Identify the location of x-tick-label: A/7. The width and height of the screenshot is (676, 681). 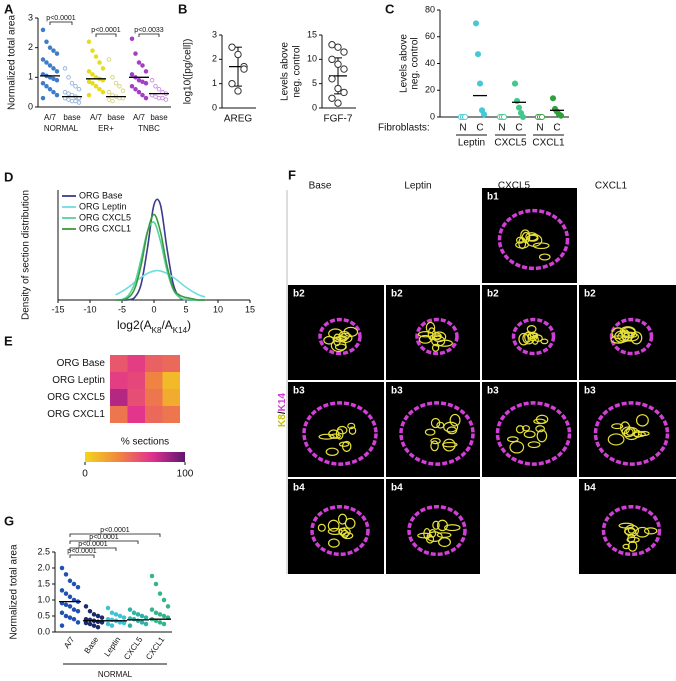
(50, 117).